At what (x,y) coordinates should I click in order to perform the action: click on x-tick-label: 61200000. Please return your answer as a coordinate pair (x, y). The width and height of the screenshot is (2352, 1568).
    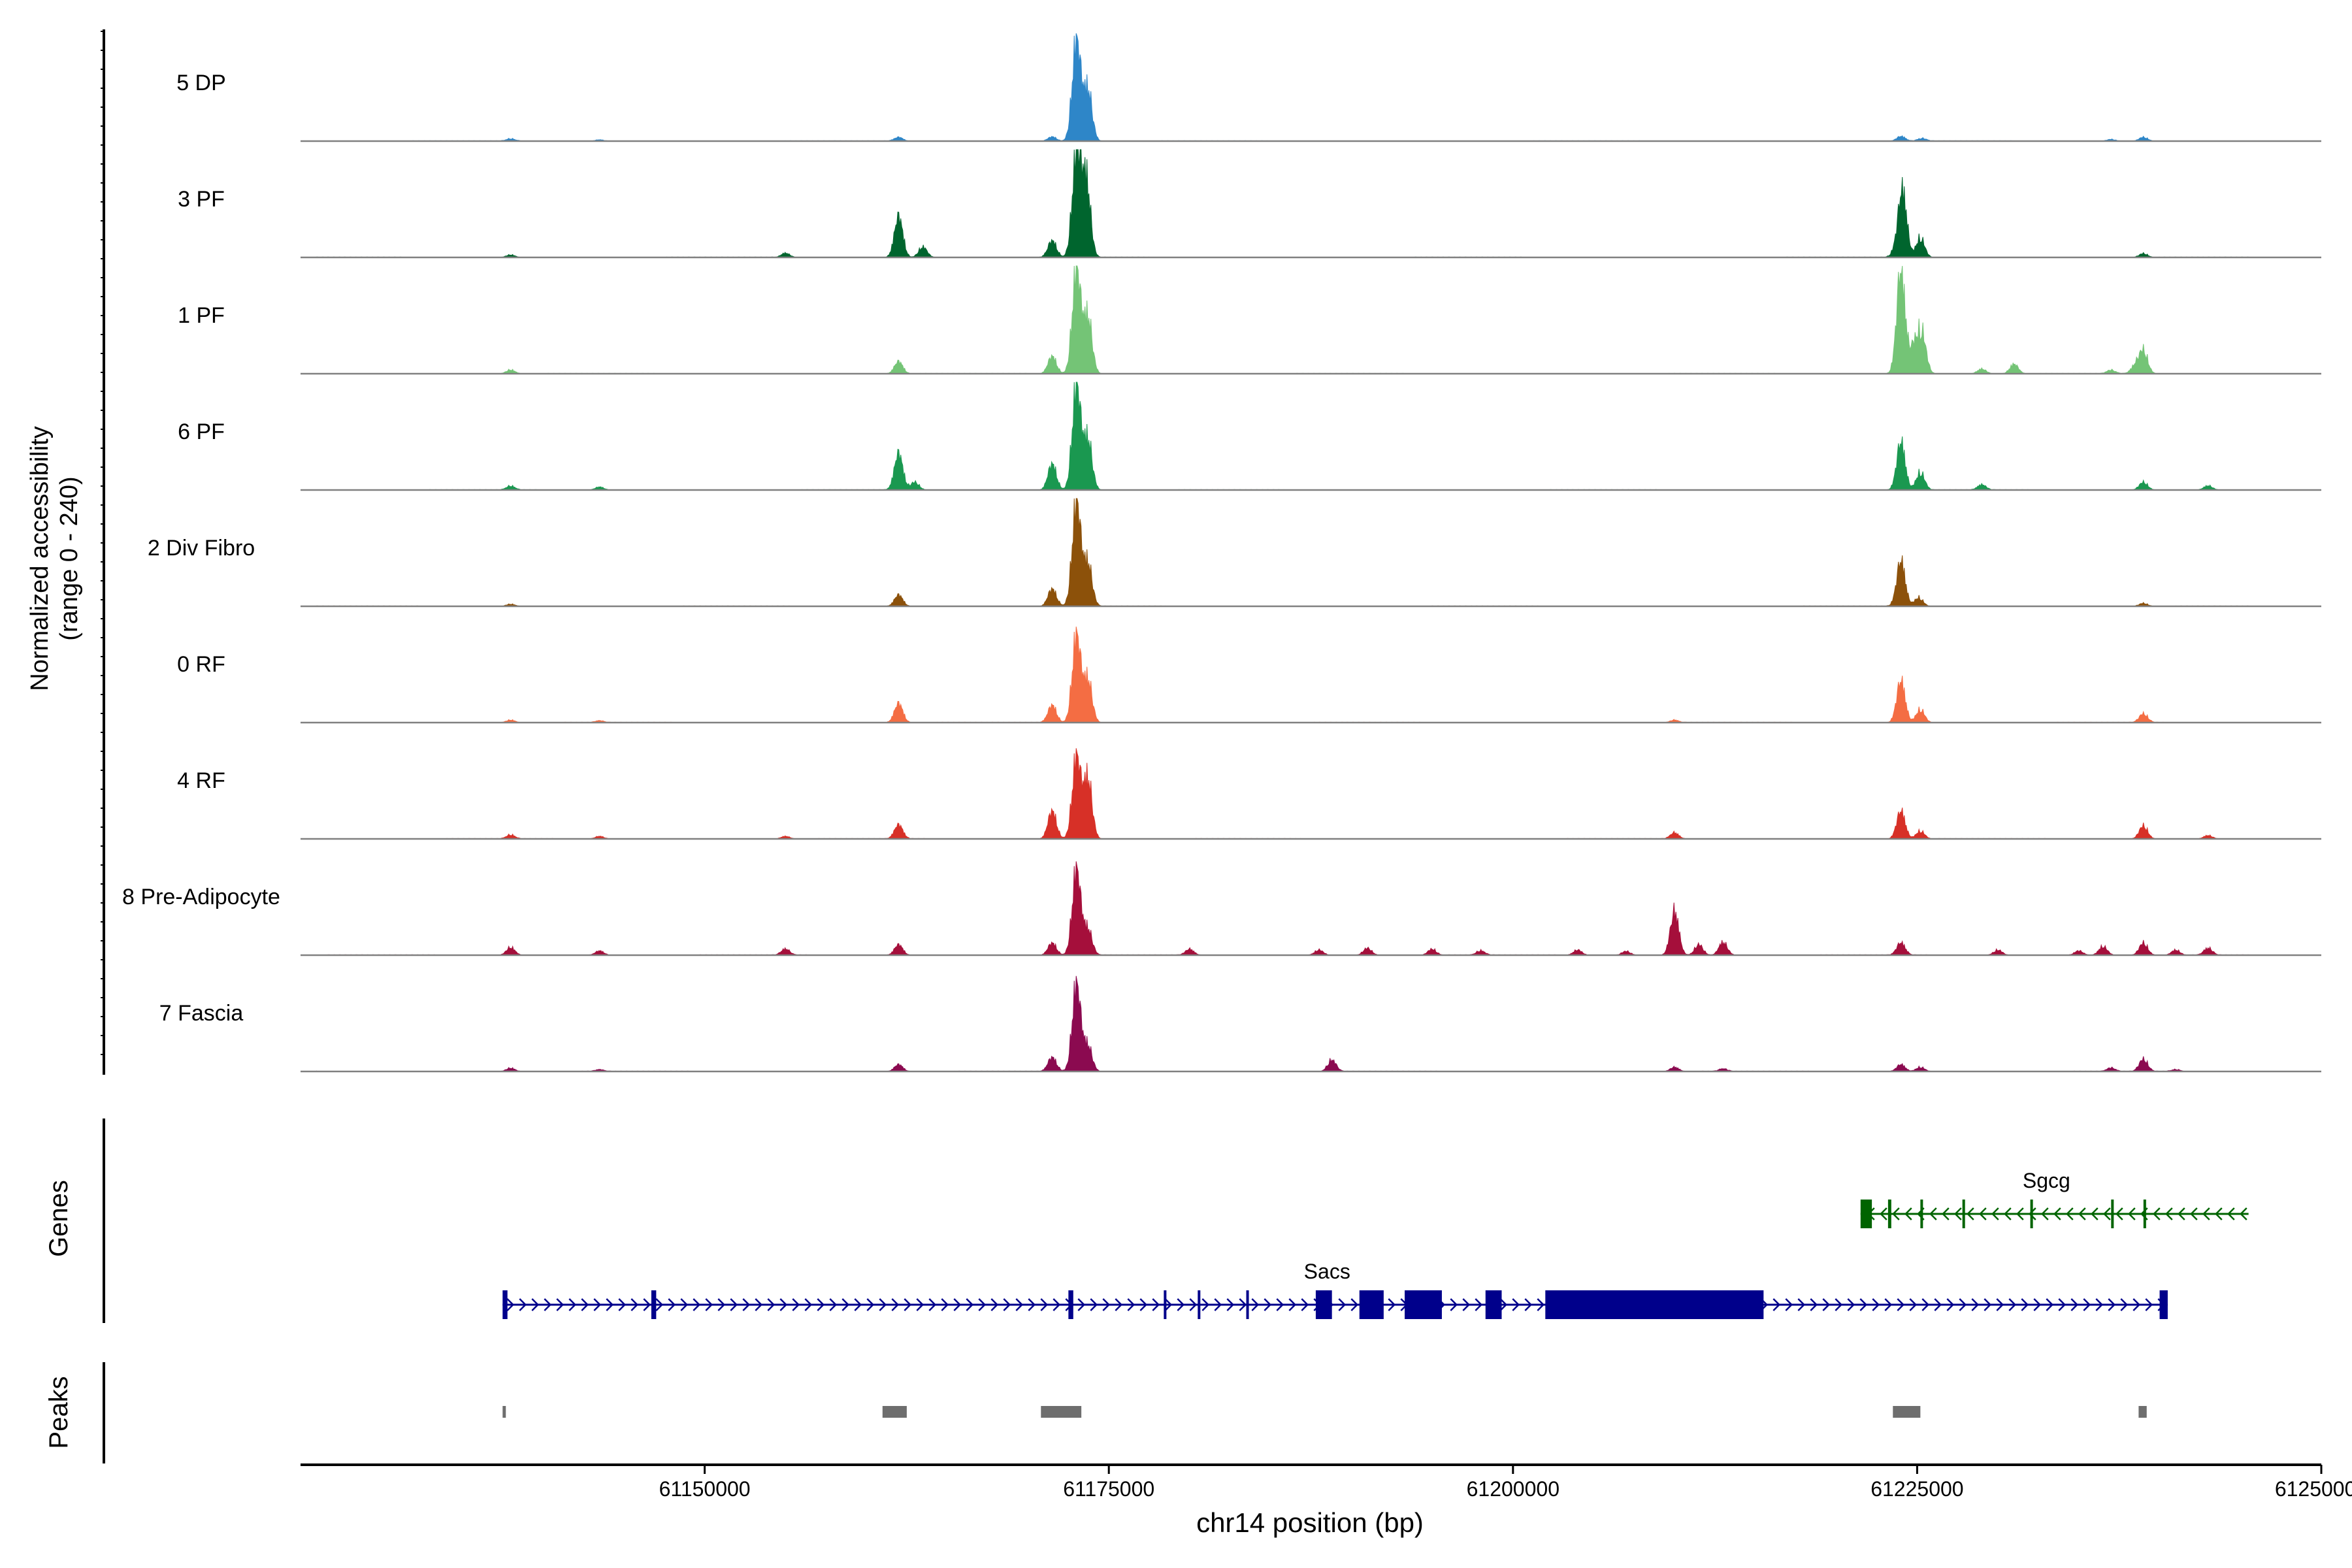
    Looking at the image, I should click on (1513, 1489).